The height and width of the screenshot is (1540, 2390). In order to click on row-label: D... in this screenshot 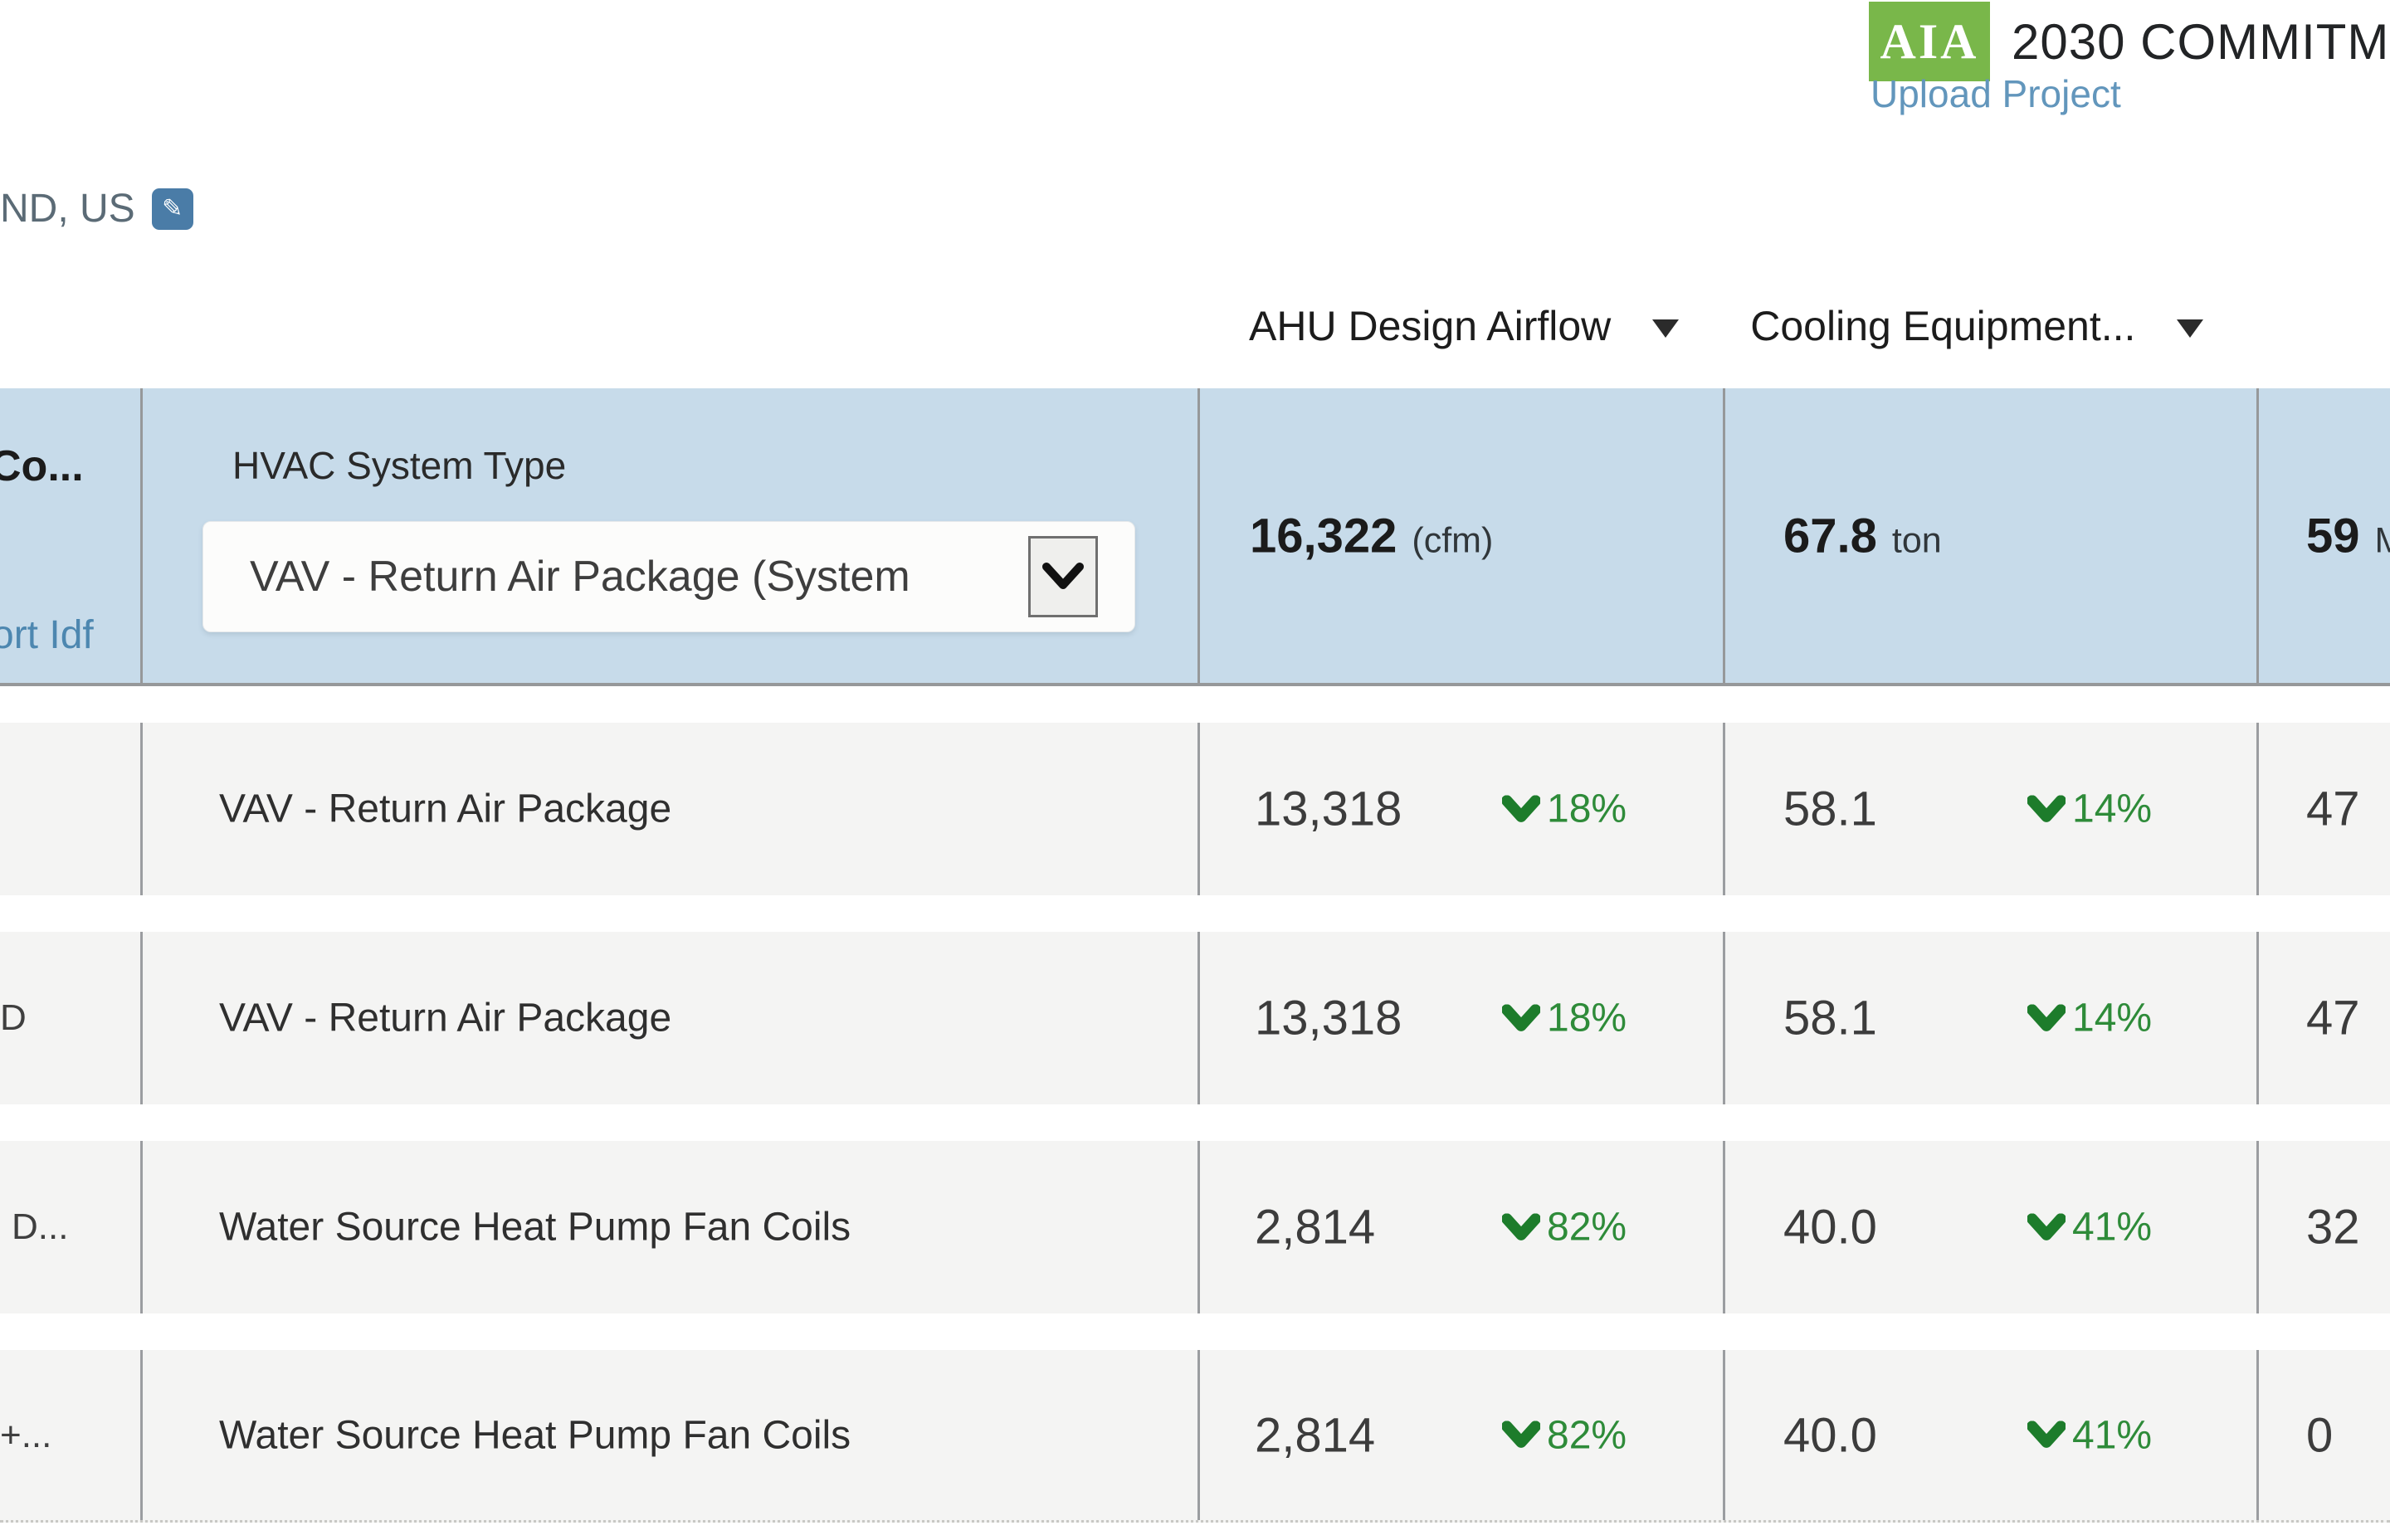, I will do `click(40, 1226)`.